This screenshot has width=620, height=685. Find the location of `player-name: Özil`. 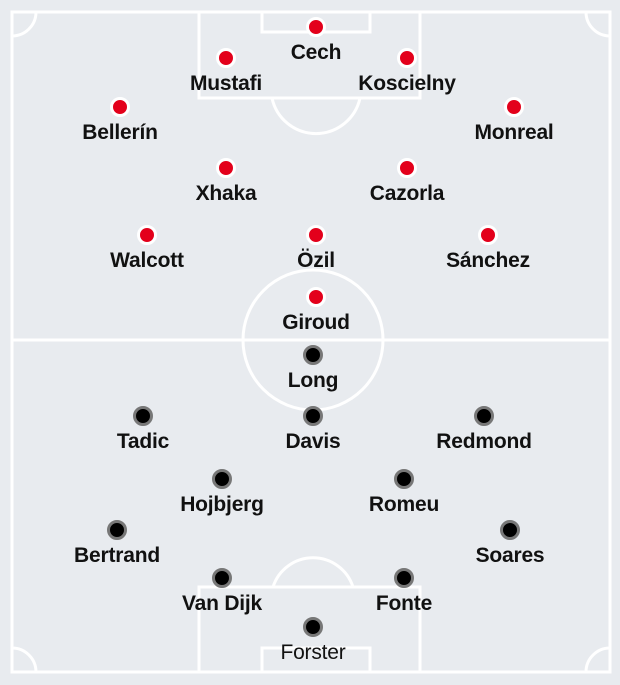

player-name: Özil is located at coordinates (316, 260).